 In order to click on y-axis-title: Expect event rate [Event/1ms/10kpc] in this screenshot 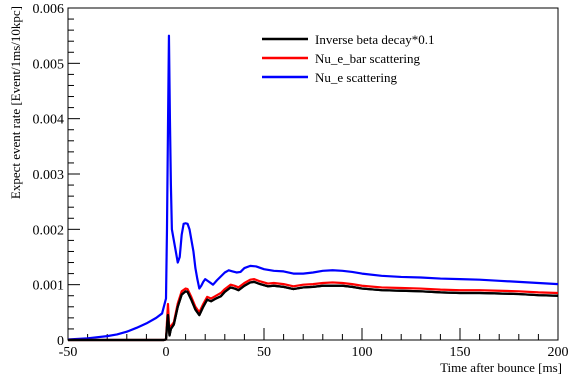, I will do `click(15, 102)`.